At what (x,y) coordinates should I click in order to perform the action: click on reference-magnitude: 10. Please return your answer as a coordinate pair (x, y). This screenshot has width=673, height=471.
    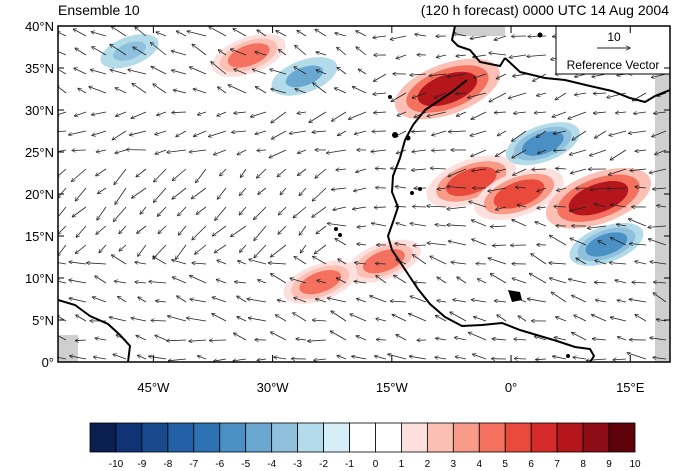
    Looking at the image, I should click on (614, 37).